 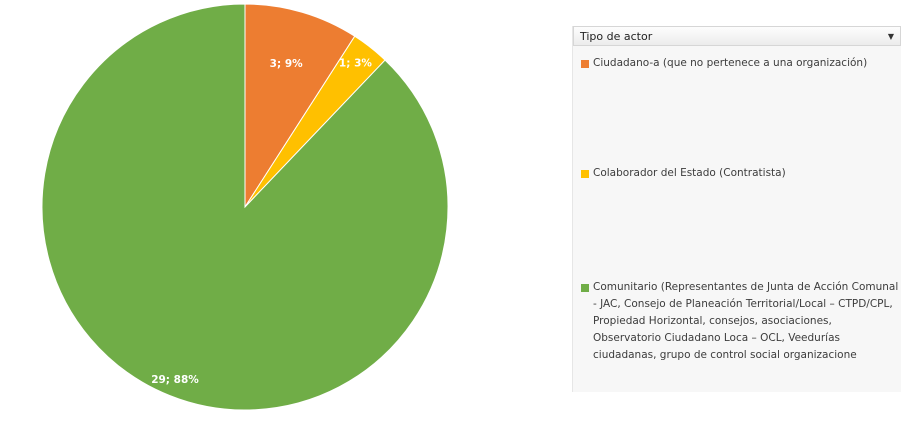 What do you see at coordinates (585, 174) in the screenshot?
I see `legend-swatch-yellow` at bounding box center [585, 174].